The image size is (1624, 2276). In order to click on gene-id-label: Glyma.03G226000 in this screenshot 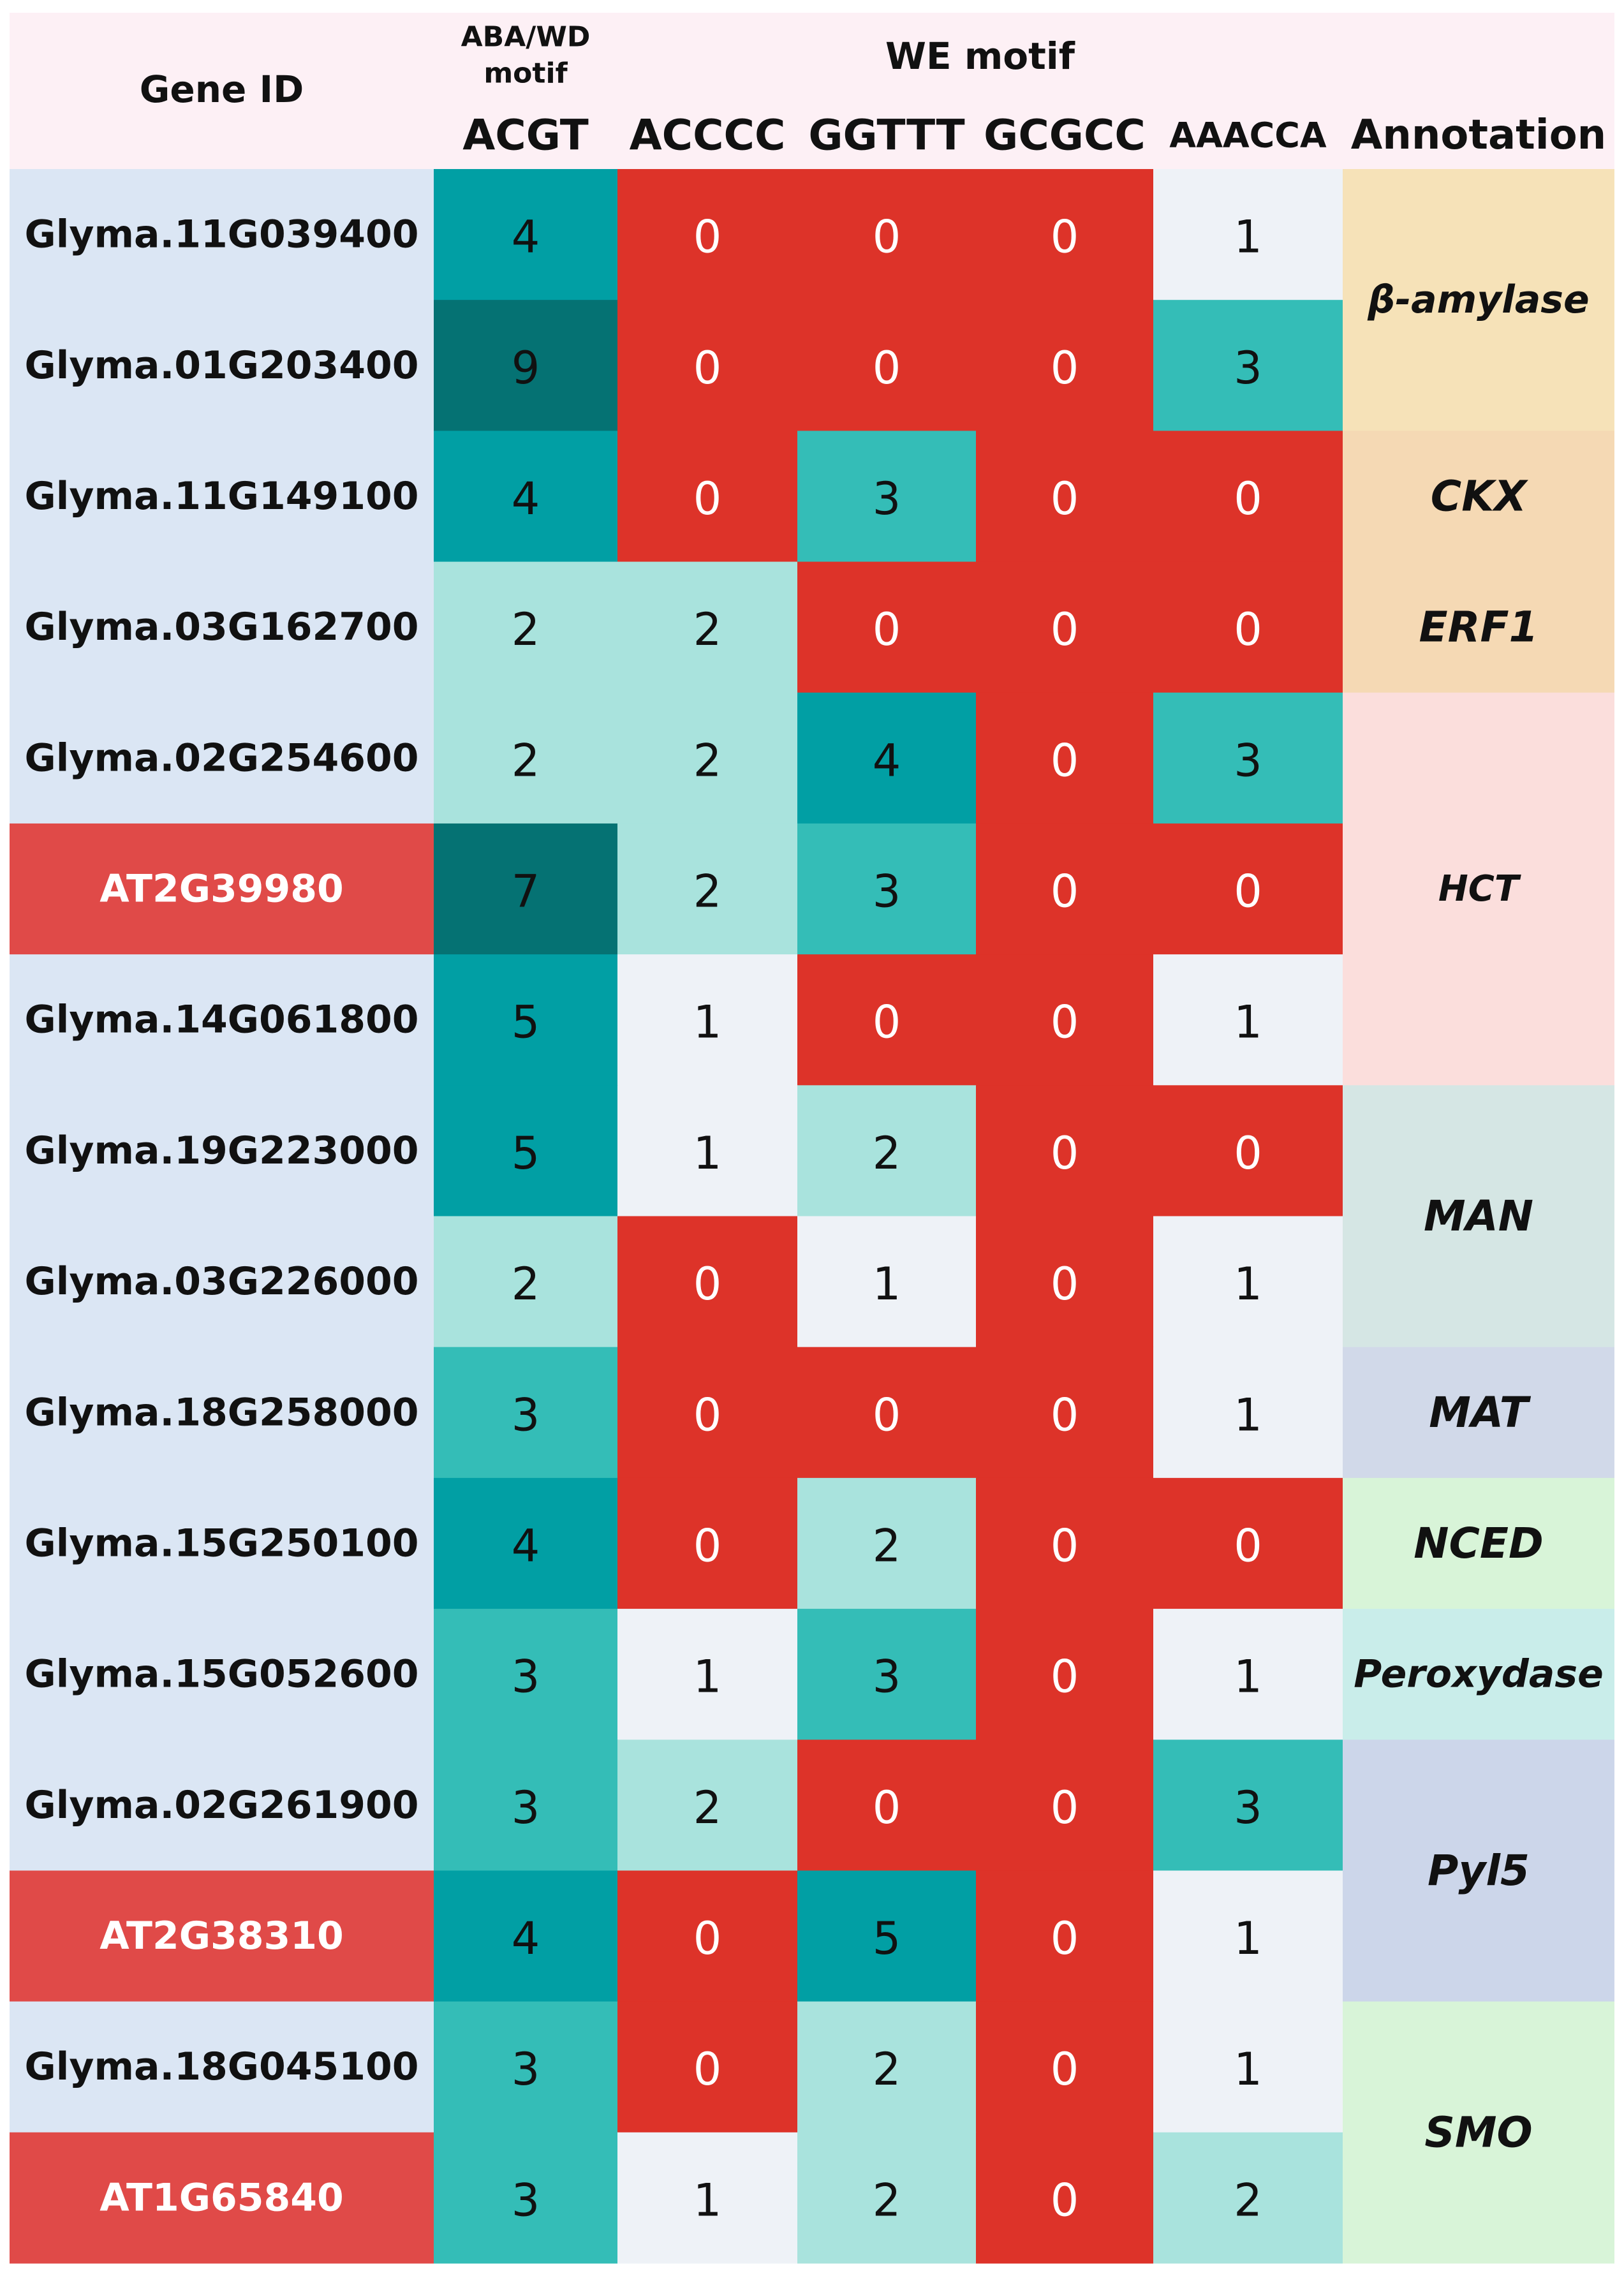, I will do `click(222, 1281)`.